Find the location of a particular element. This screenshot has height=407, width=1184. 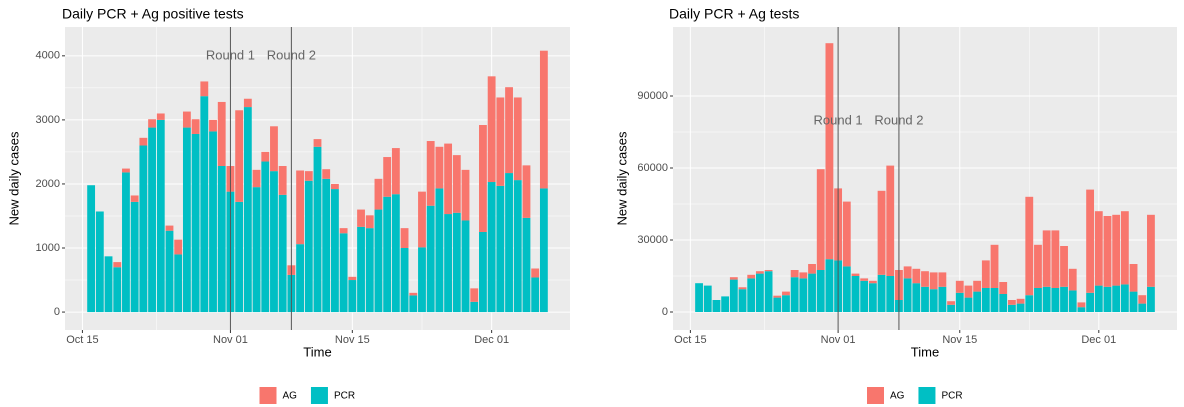

y-tick-label: 1000 is located at coordinates (48, 248).